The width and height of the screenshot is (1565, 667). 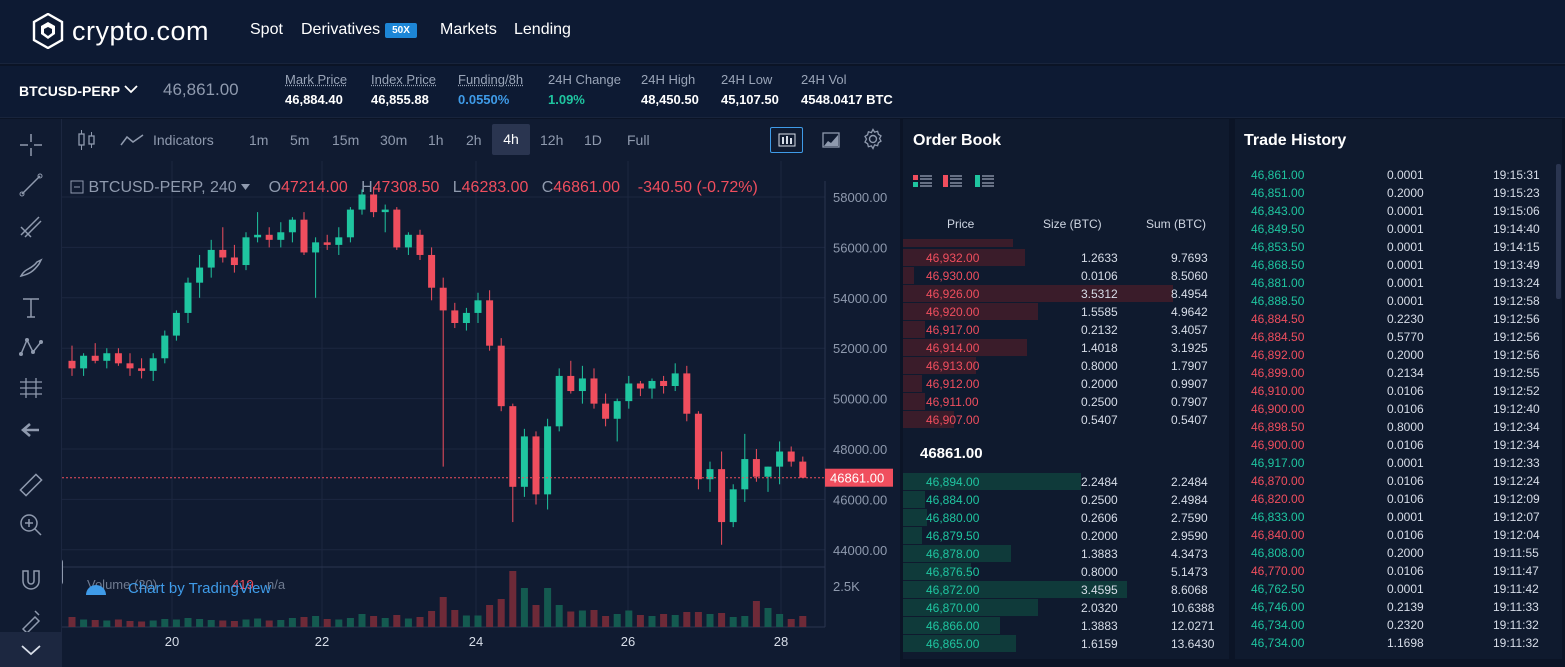 What do you see at coordinates (542, 29) in the screenshot?
I see `nav-lending: Lending` at bounding box center [542, 29].